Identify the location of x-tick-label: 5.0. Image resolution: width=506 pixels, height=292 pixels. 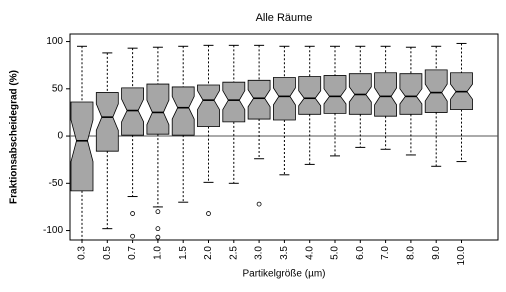
(335, 253).